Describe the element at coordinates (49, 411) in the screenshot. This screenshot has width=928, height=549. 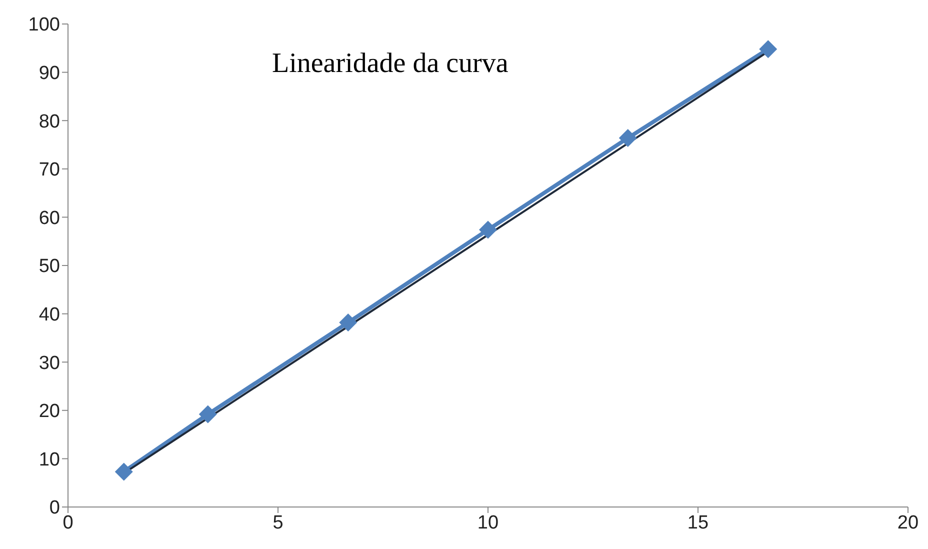
I see `y-tick-label: 20` at that location.